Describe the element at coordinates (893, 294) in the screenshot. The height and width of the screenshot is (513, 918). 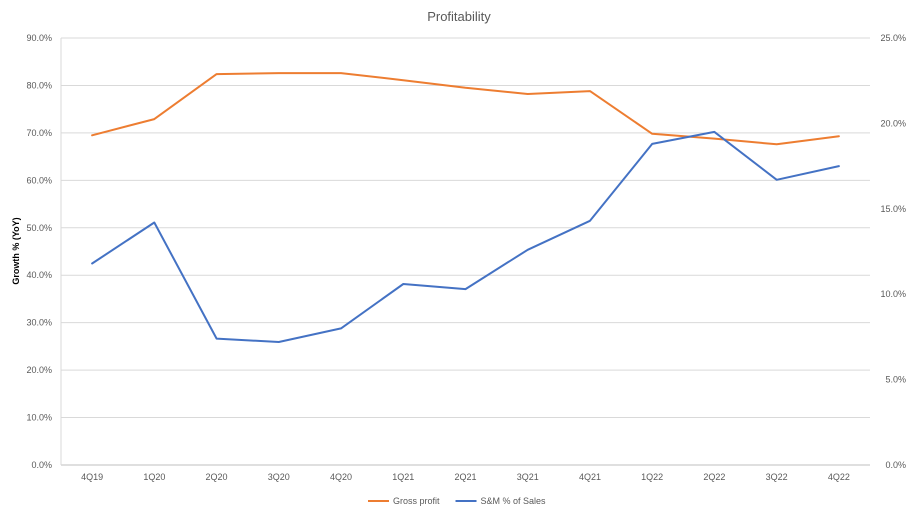
I see `right-tick-label: 10.0%` at that location.